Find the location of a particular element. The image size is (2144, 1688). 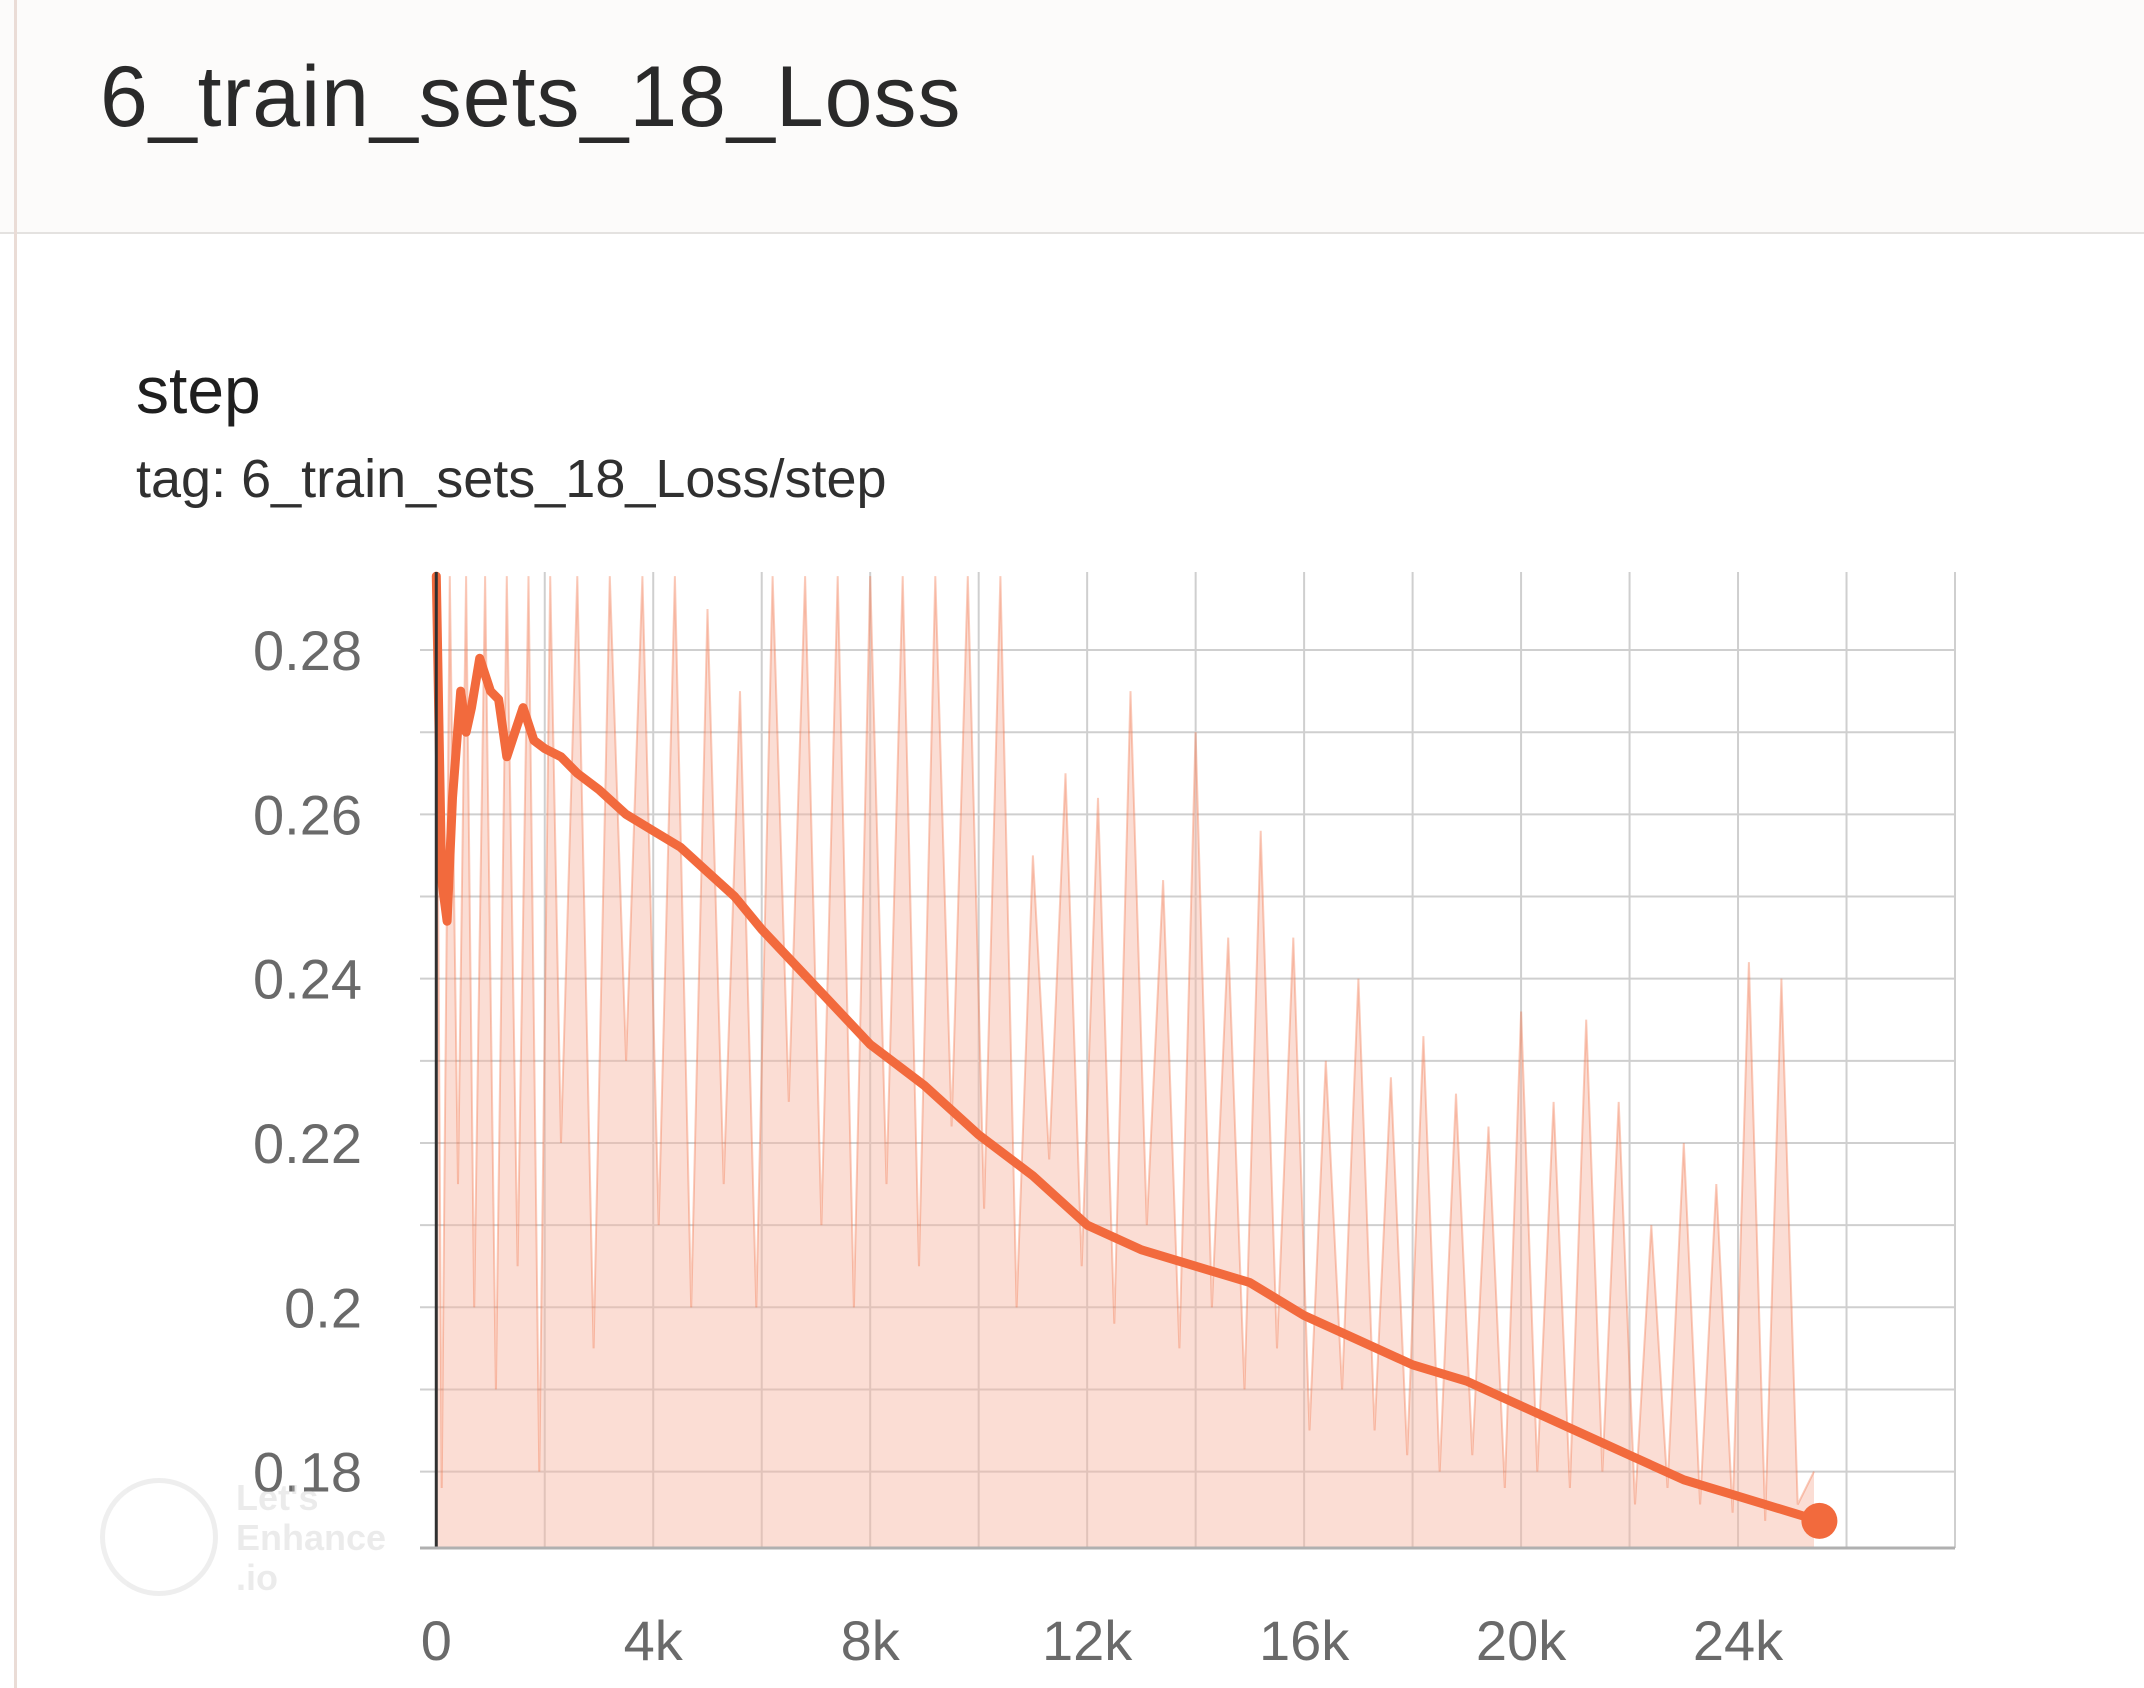

x-axis-ticks: 0 4k 8k 12k 16k 20k 24k is located at coordinates (1102, 1640).